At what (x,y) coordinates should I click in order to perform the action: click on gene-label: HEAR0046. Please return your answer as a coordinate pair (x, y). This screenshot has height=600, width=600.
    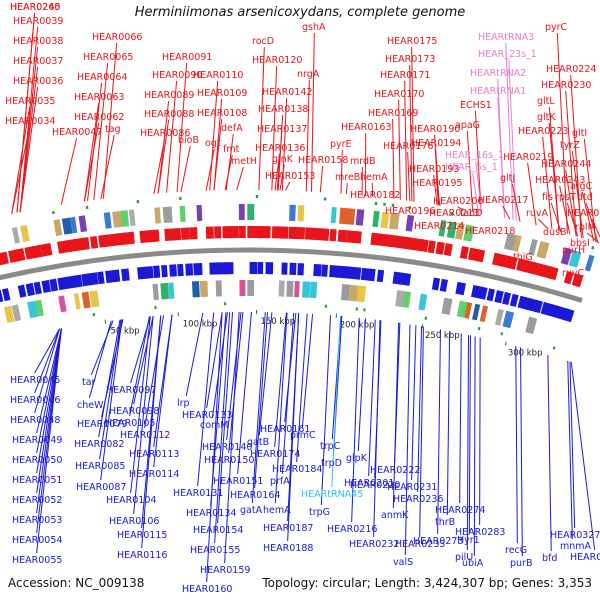
    Looking at the image, I should click on (35, 400).